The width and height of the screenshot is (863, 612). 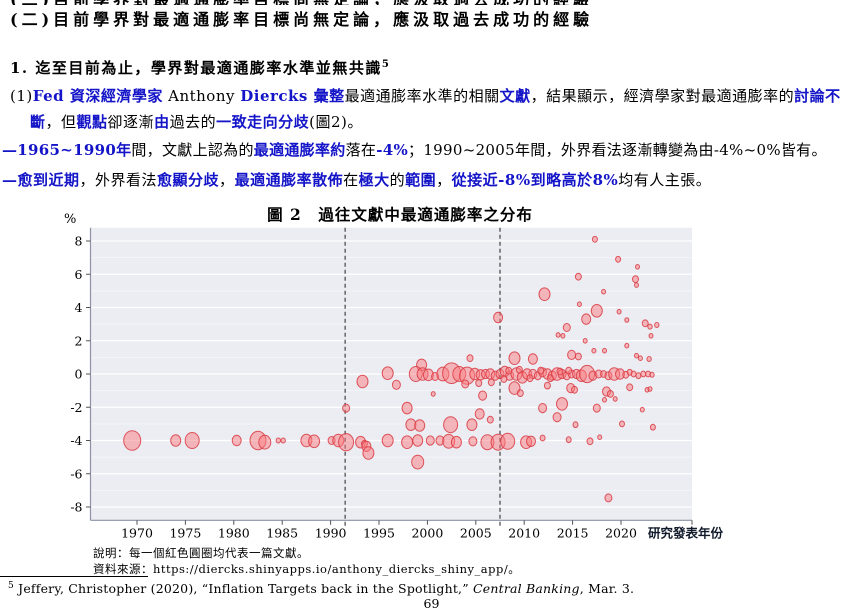 I want to click on y-tick-label: 0, so click(x=79, y=374).